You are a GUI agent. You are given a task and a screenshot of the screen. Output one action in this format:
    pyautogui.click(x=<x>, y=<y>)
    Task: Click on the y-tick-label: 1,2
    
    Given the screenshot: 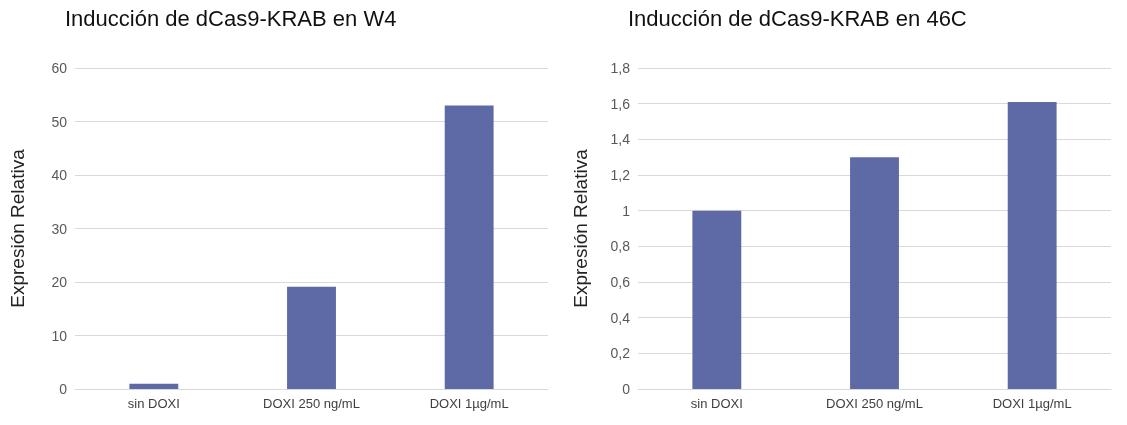 What is the action you would take?
    pyautogui.click(x=620, y=175)
    